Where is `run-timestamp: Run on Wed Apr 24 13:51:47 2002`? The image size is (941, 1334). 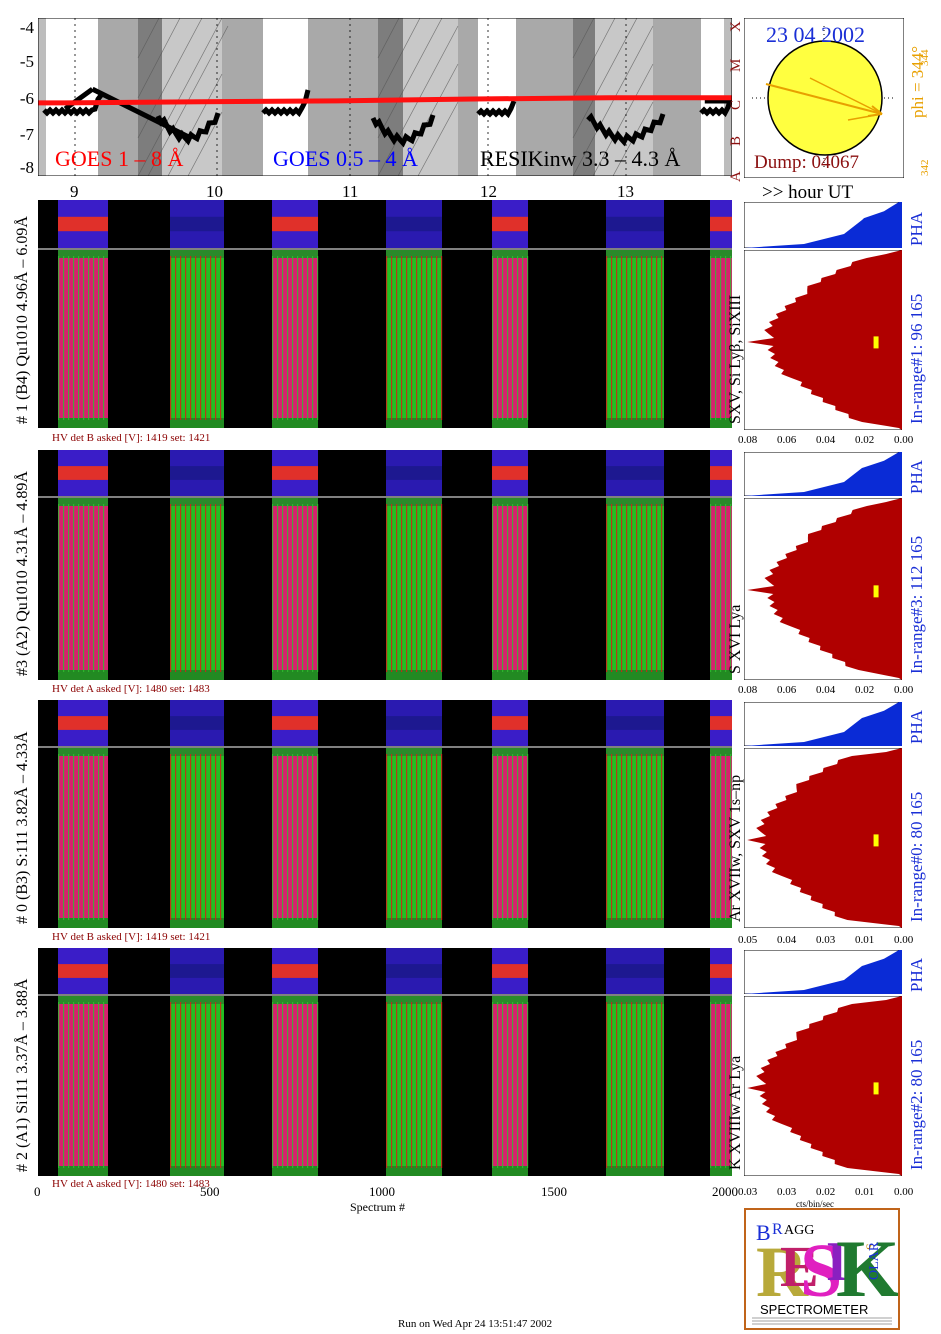 run-timestamp: Run on Wed Apr 24 13:51:47 2002 is located at coordinates (475, 1324).